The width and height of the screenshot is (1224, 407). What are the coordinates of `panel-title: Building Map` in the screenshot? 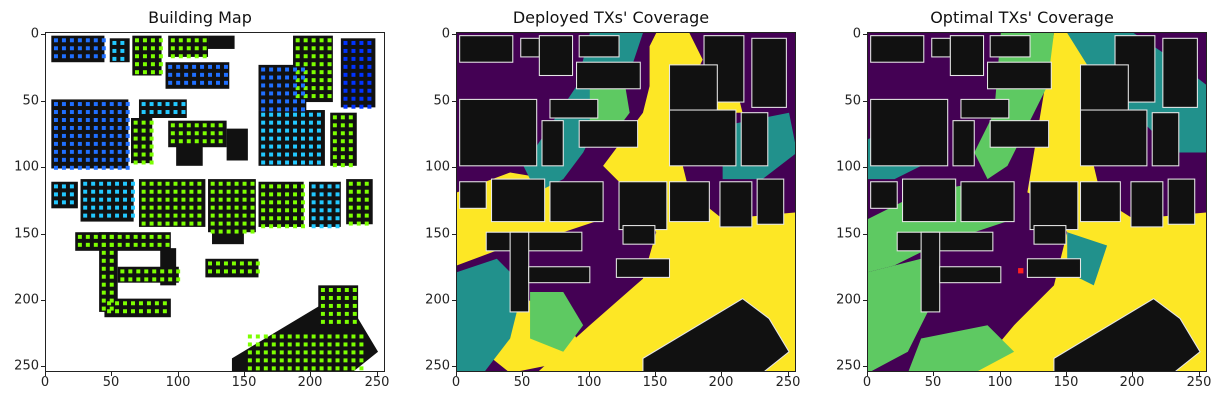 It's located at (200, 17).